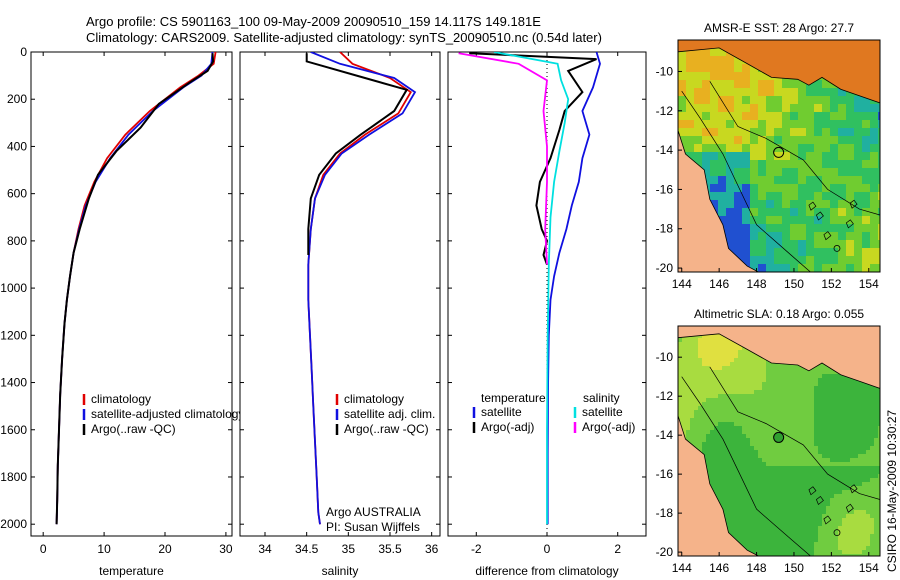 This screenshot has height=580, width=900. I want to click on sst-map-xtick-label: 152, so click(831, 284).